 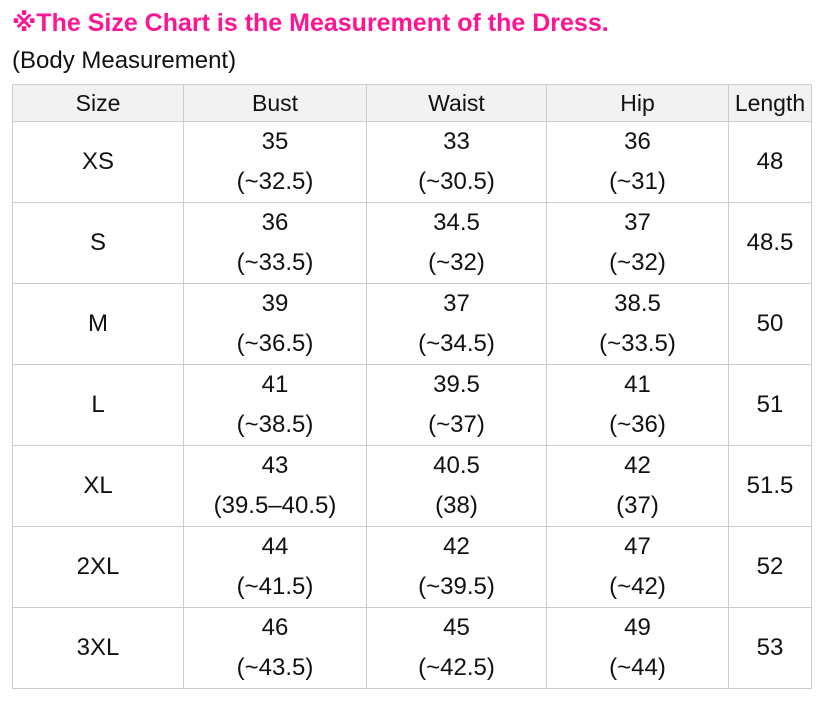 What do you see at coordinates (637, 486) in the screenshot?
I see `hip-cell: 42 (37)` at bounding box center [637, 486].